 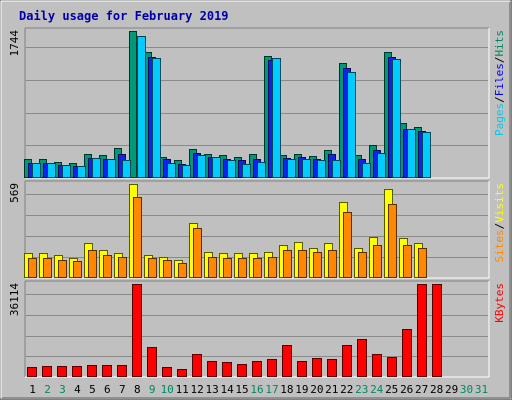 I want to click on bar-pages-day-14: Pages 14: 210, so click(x=231, y=169).